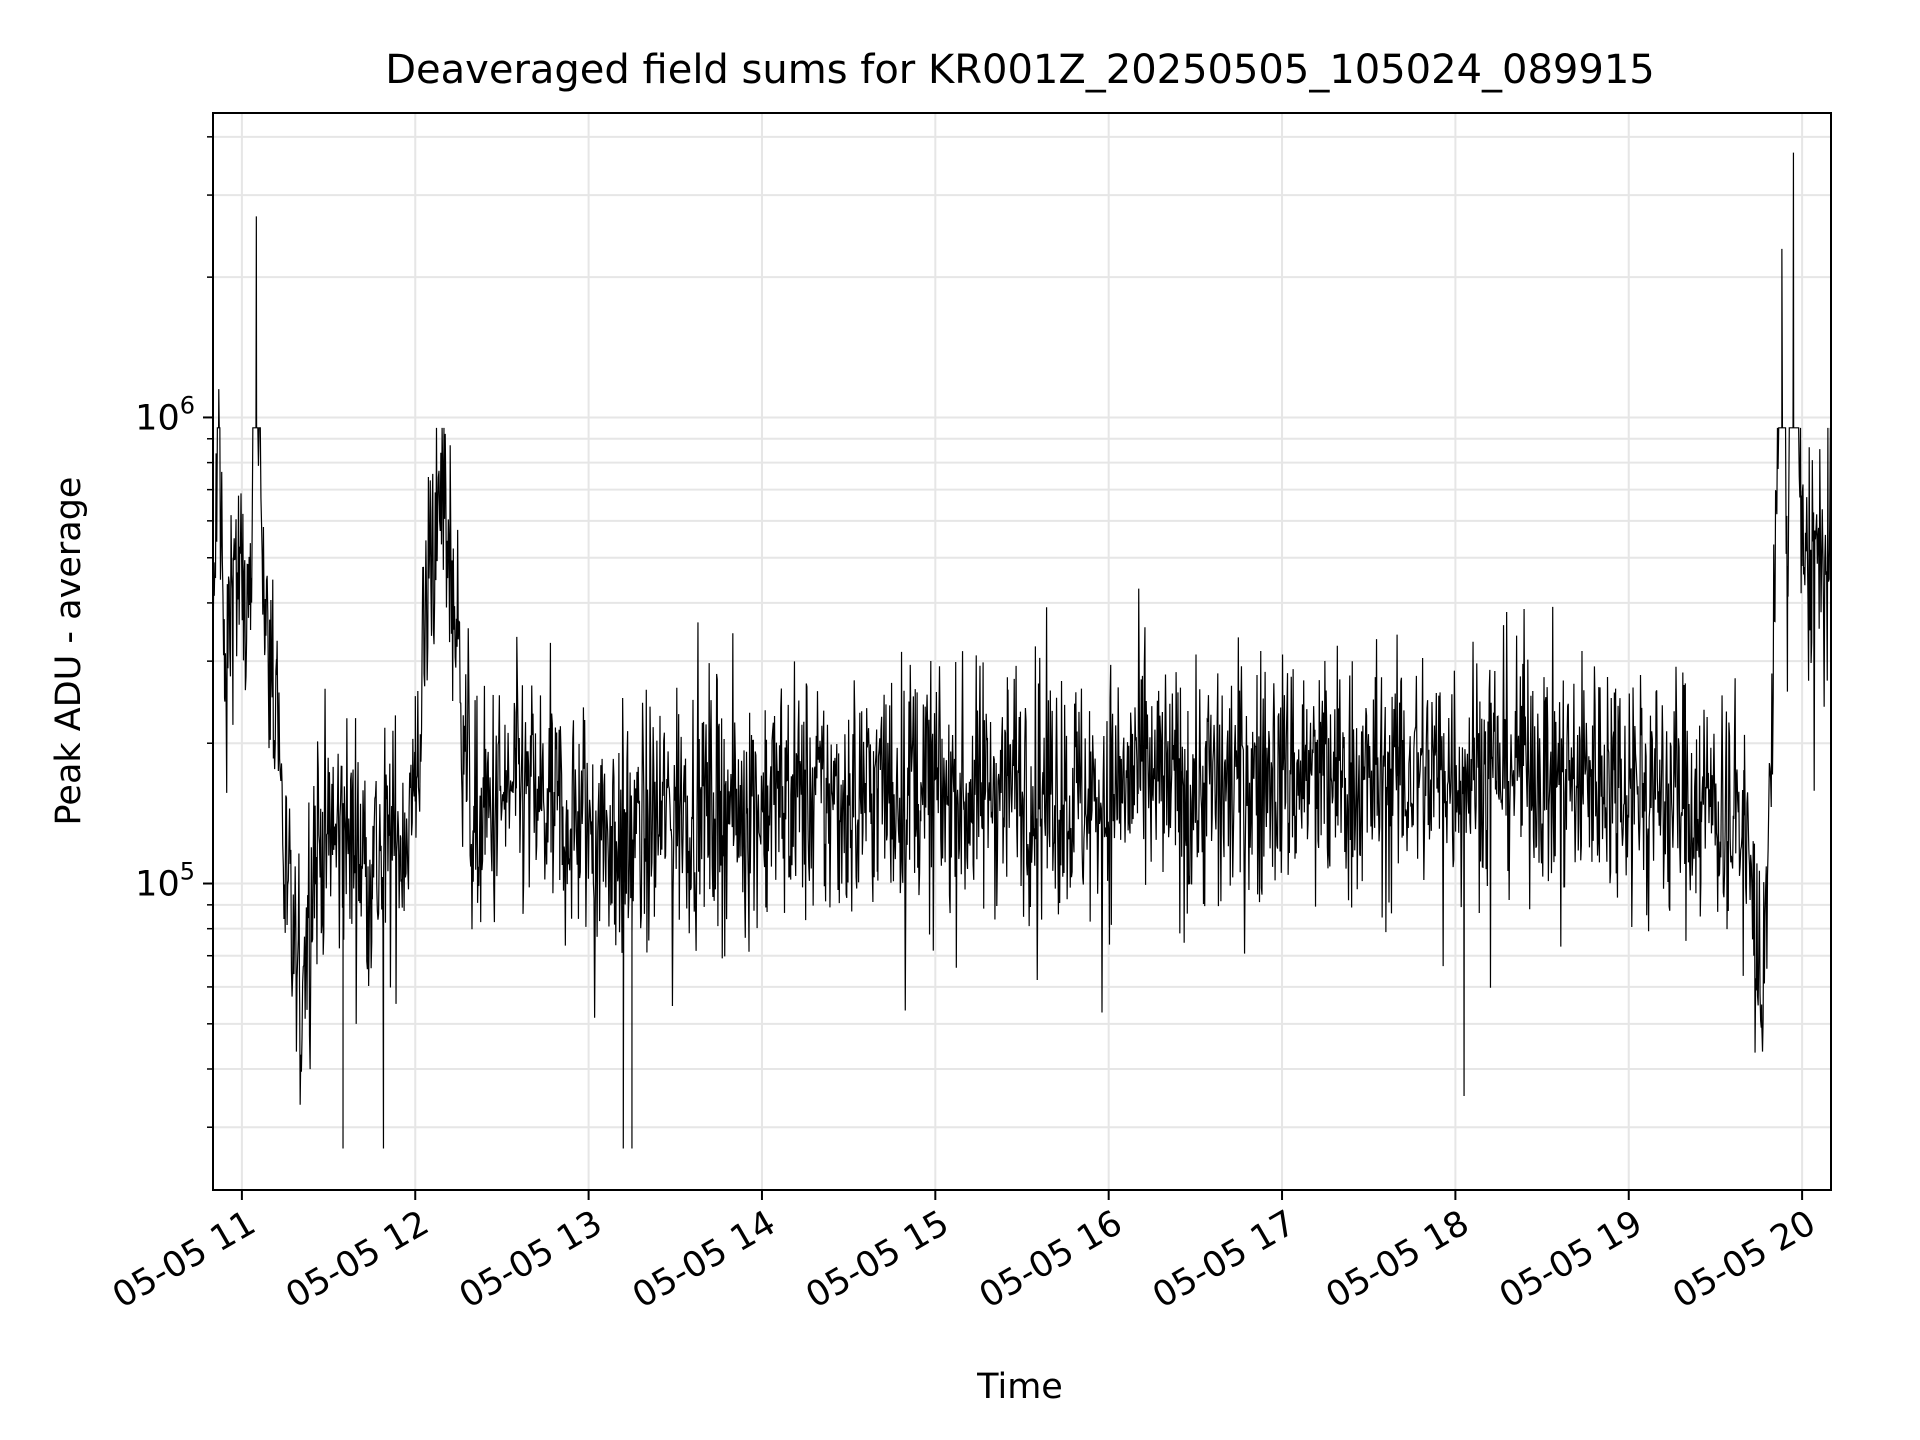 The width and height of the screenshot is (1920, 1440). What do you see at coordinates (174, 632) in the screenshot?
I see `y-axis: 10⁵ 10⁶` at bounding box center [174, 632].